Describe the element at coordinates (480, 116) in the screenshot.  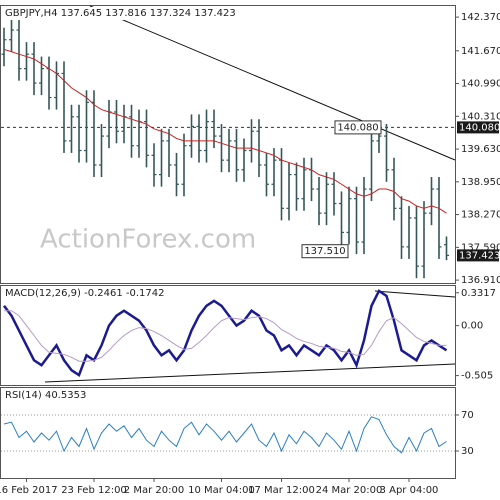
I see `y-tick-label: 140.310` at that location.